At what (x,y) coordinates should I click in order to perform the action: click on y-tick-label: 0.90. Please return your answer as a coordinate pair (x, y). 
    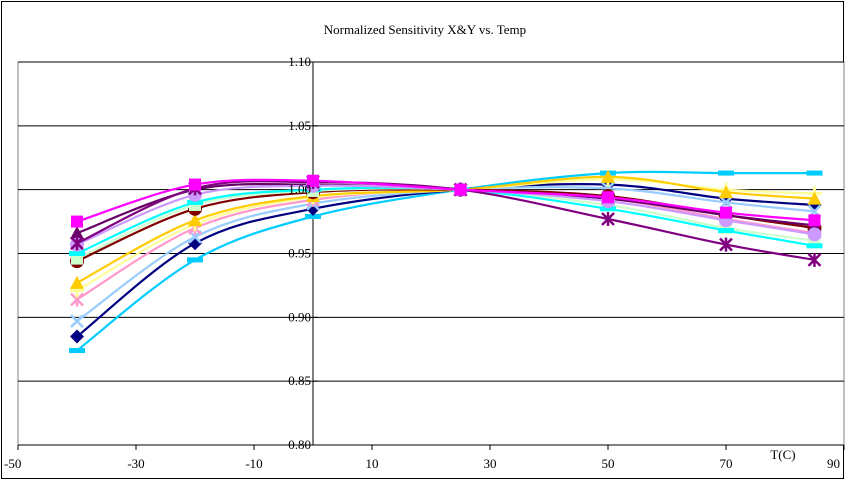
    Looking at the image, I should click on (299, 316).